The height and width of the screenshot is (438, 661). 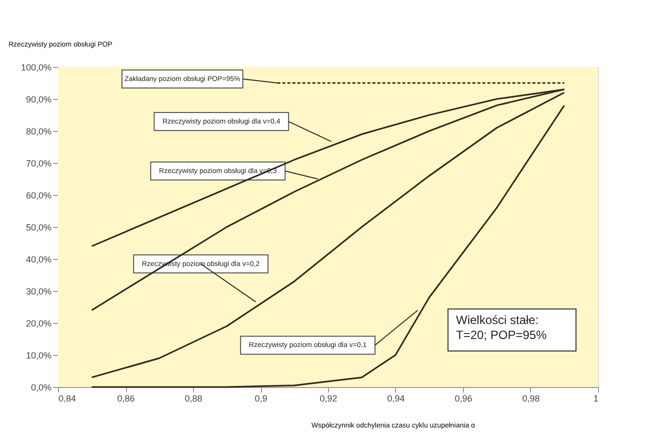 I want to click on x-tick-label: 0,86, so click(x=126, y=399).